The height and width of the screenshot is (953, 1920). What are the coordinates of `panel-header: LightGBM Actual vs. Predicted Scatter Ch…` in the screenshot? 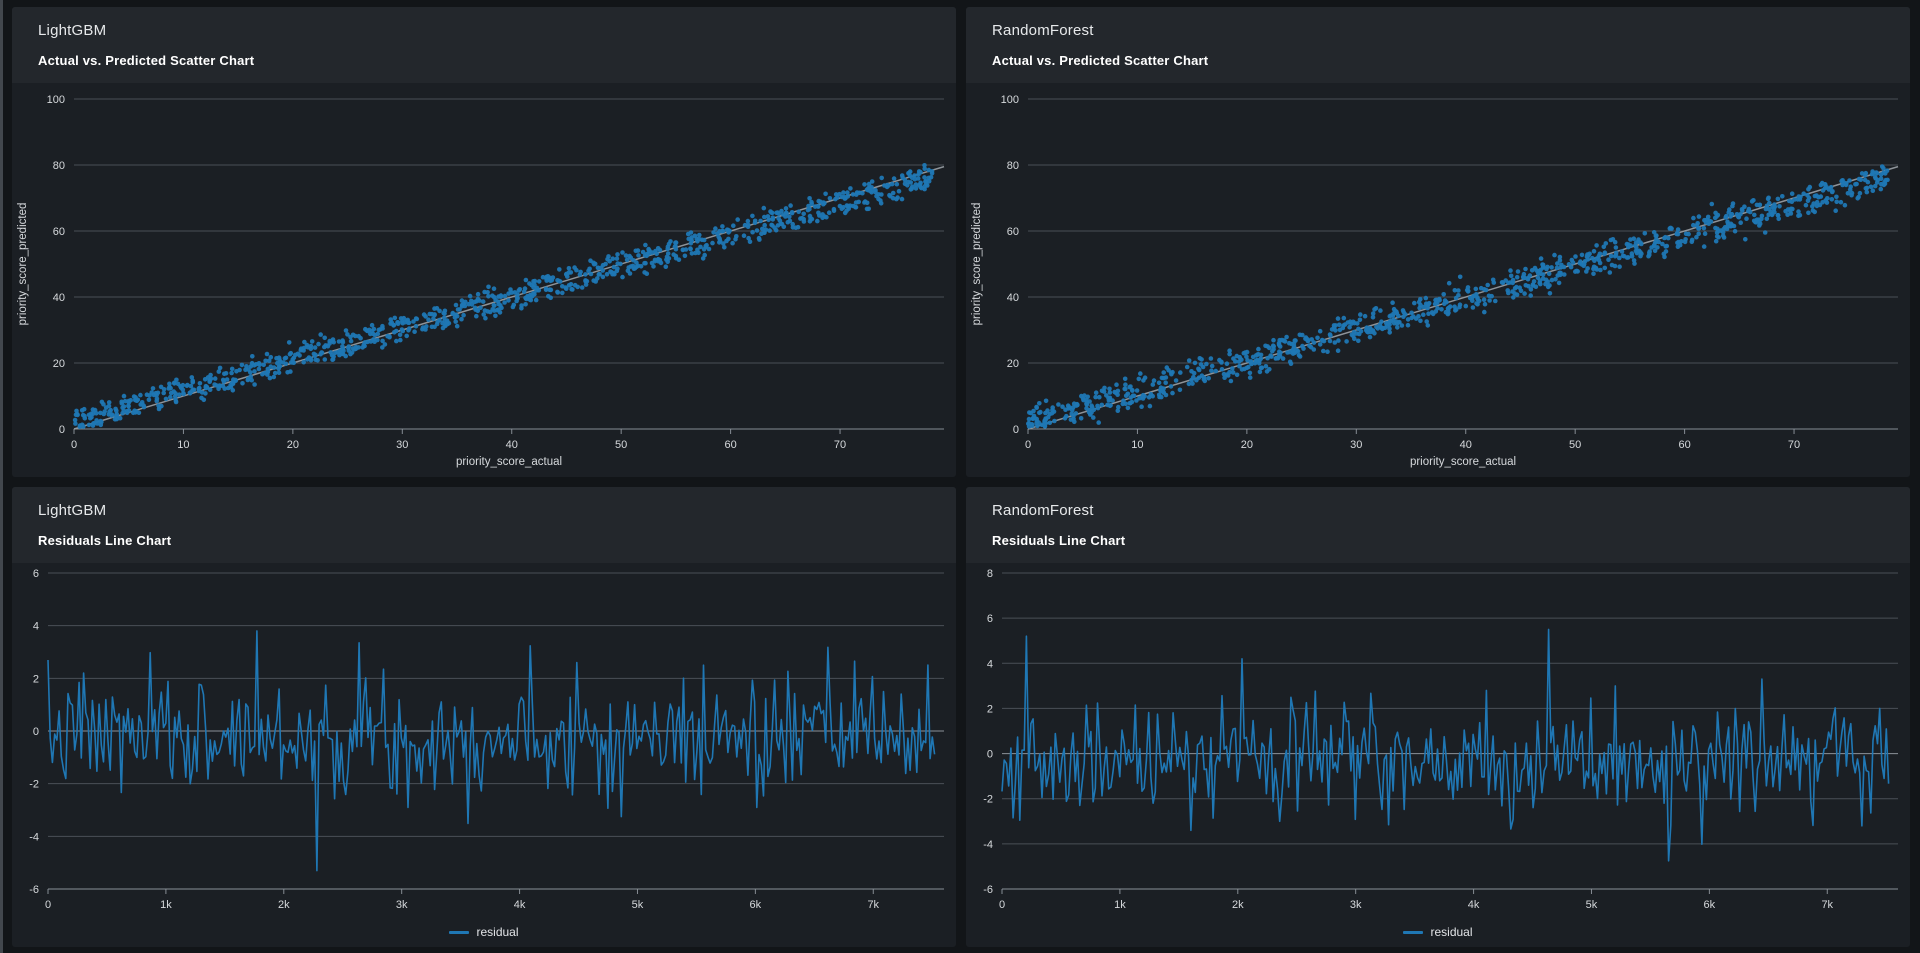 It's located at (484, 45).